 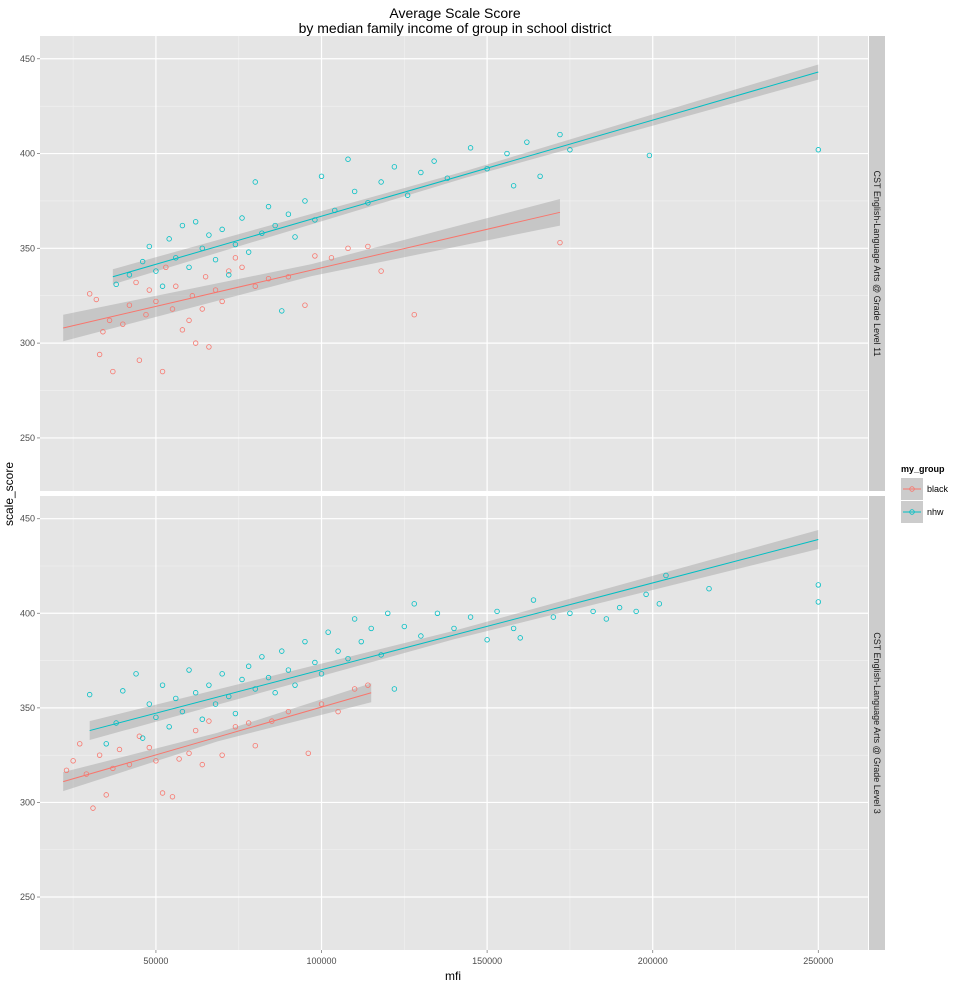 I want to click on y-tick-label: 400, so click(x=27, y=613).